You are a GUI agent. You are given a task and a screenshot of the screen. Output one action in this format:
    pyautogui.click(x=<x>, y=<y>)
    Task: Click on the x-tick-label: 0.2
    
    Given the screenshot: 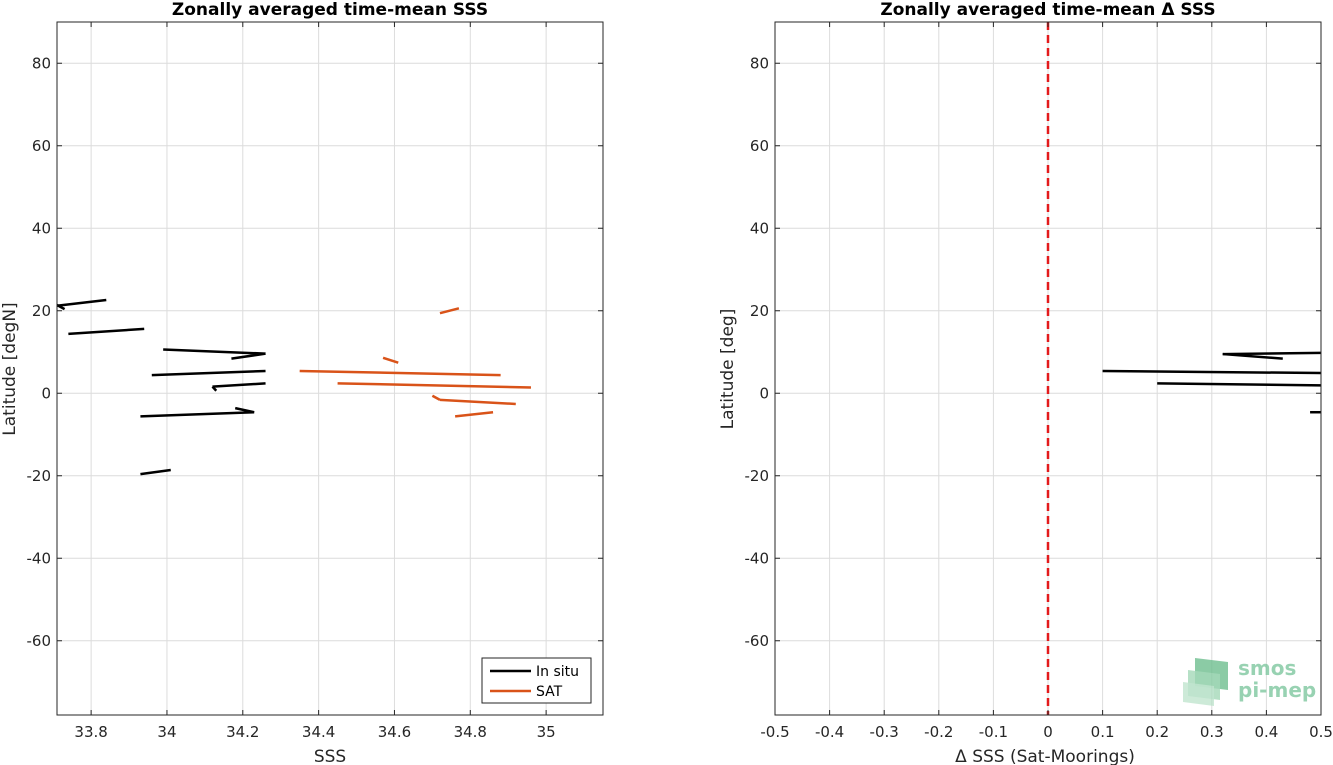 What is the action you would take?
    pyautogui.click(x=1157, y=732)
    